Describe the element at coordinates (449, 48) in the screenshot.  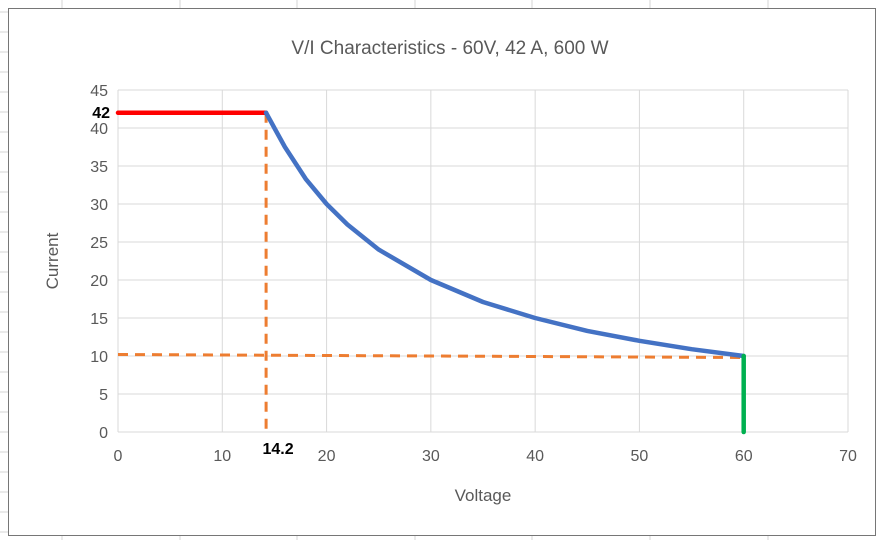
I see `chart-title: V/I Characteristics - 60V, 42 A, 600 W` at that location.